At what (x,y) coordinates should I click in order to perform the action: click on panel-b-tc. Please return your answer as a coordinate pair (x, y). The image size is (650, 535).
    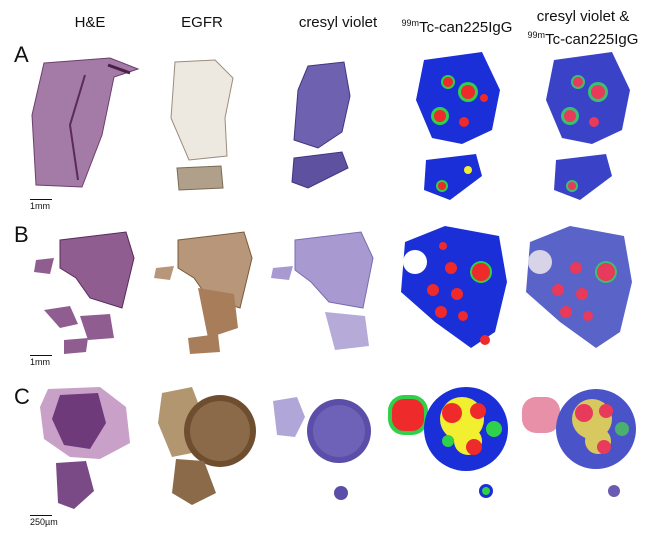
    Looking at the image, I should click on (454, 287).